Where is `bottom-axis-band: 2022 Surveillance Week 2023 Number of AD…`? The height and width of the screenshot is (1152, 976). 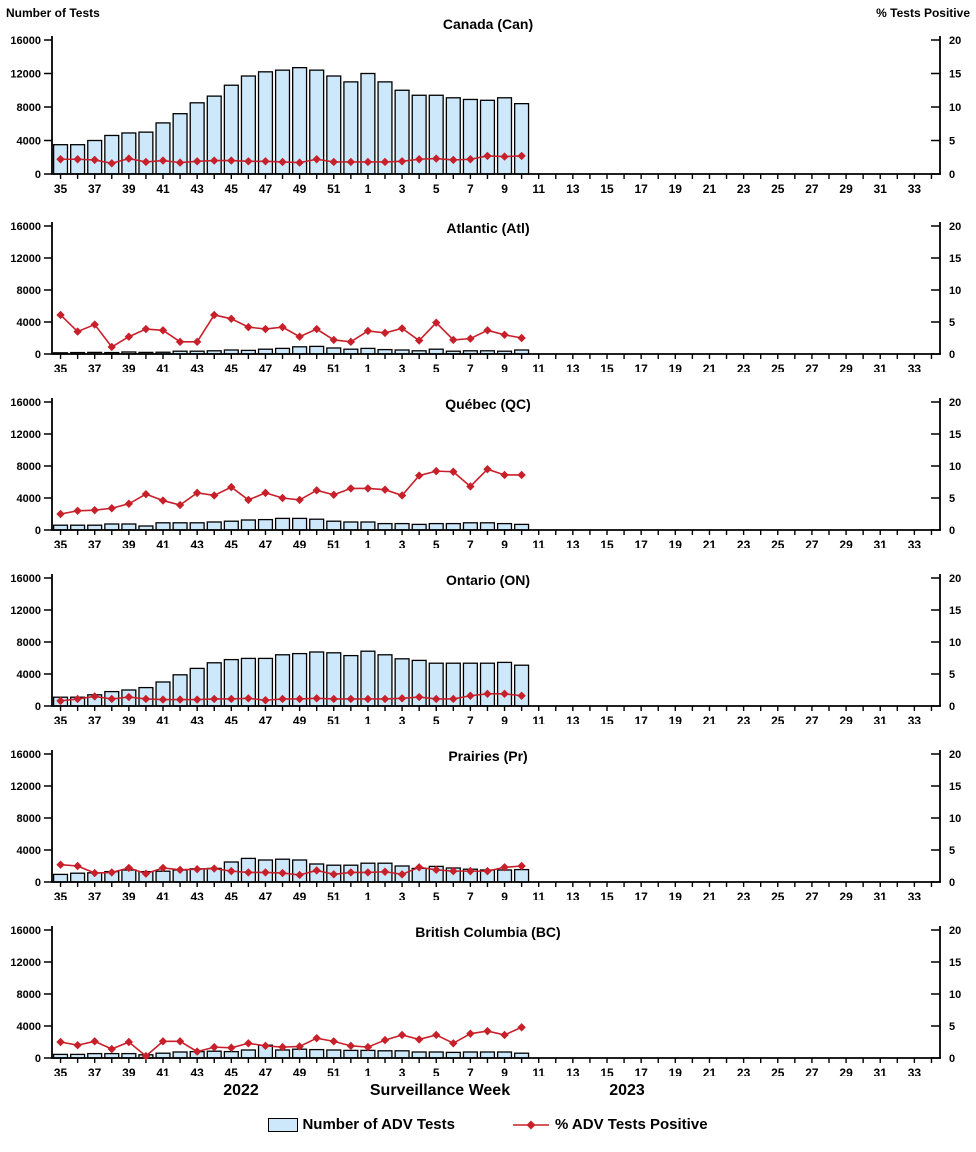 bottom-axis-band: 2022 Surveillance Week 2023 Number of AD… is located at coordinates (488, 1114).